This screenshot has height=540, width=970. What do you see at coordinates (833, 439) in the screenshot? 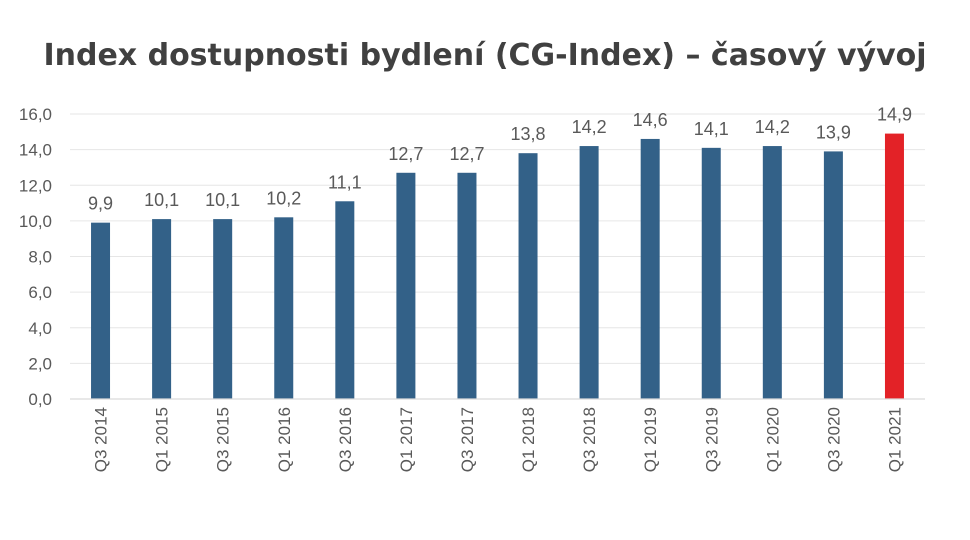
I see `x-tick-label: Q3 2020` at bounding box center [833, 439].